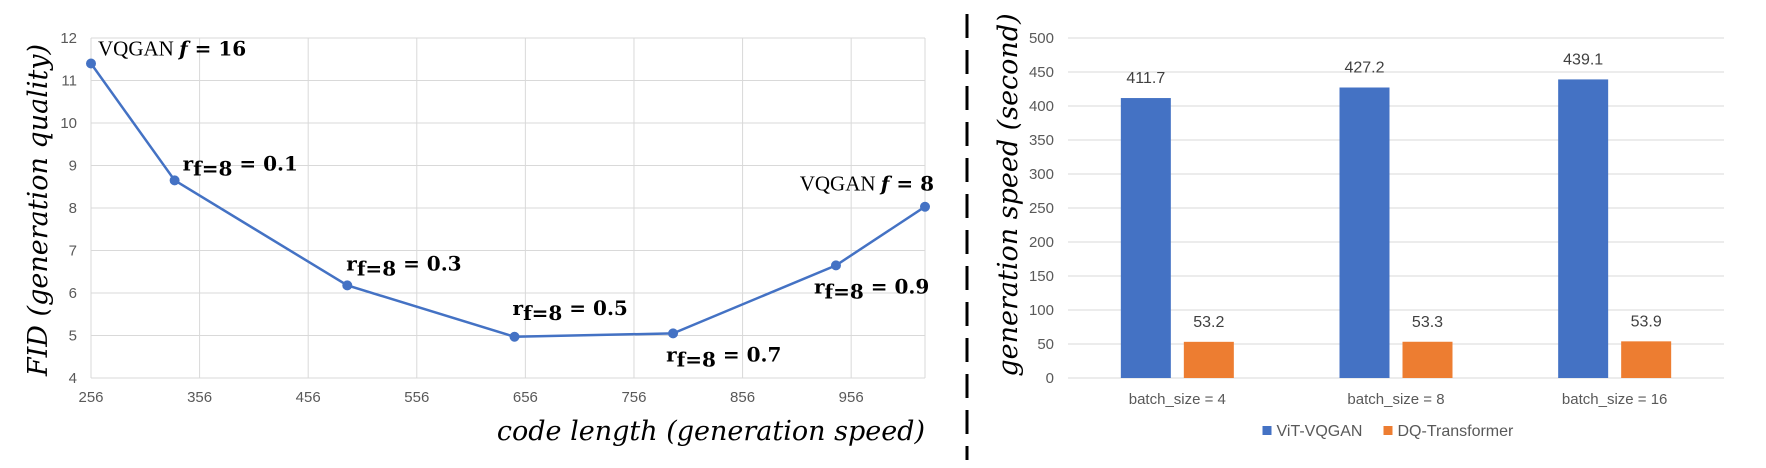  What do you see at coordinates (1427, 322) in the screenshot?
I see `bar-data-label: 53.3` at bounding box center [1427, 322].